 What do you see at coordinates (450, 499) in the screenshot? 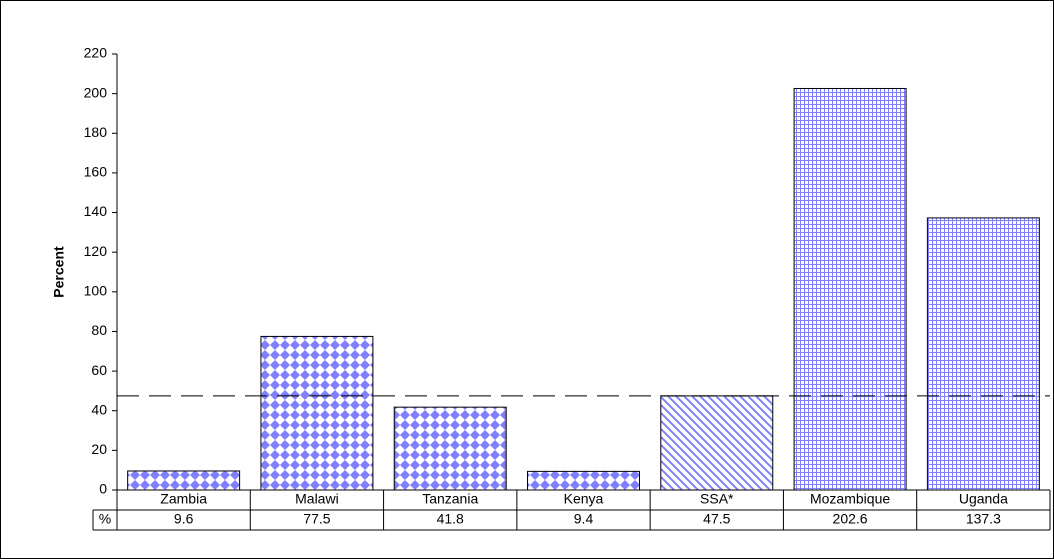
I see `x-tick-label: Tanzania` at bounding box center [450, 499].